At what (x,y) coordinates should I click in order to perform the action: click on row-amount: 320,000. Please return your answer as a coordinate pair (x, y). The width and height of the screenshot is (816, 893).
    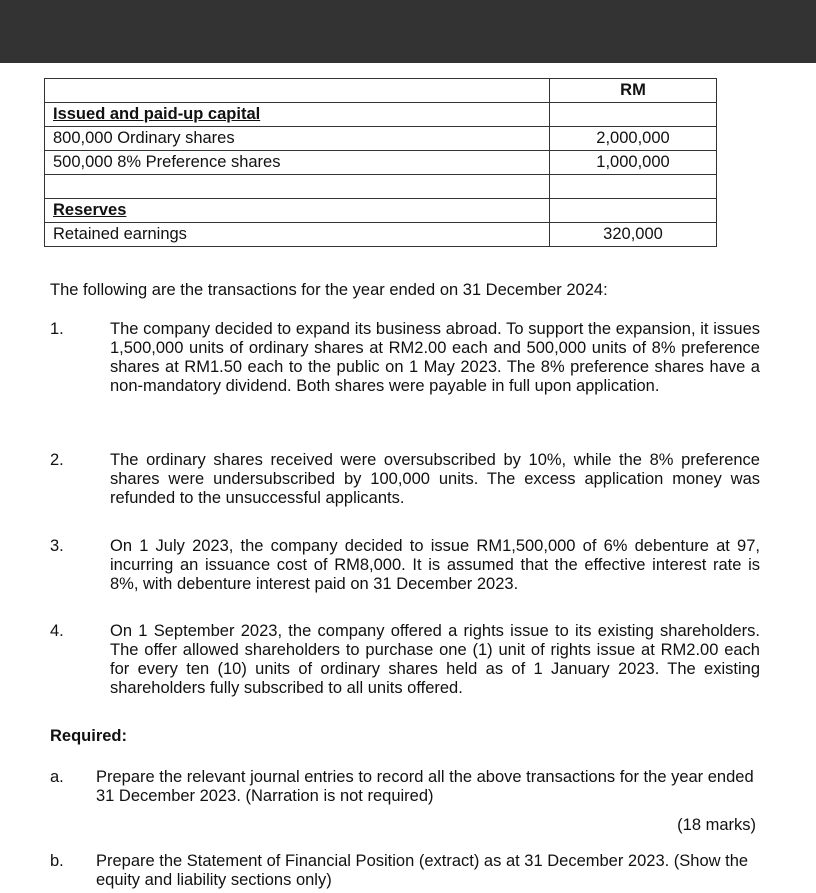
    Looking at the image, I should click on (633, 234).